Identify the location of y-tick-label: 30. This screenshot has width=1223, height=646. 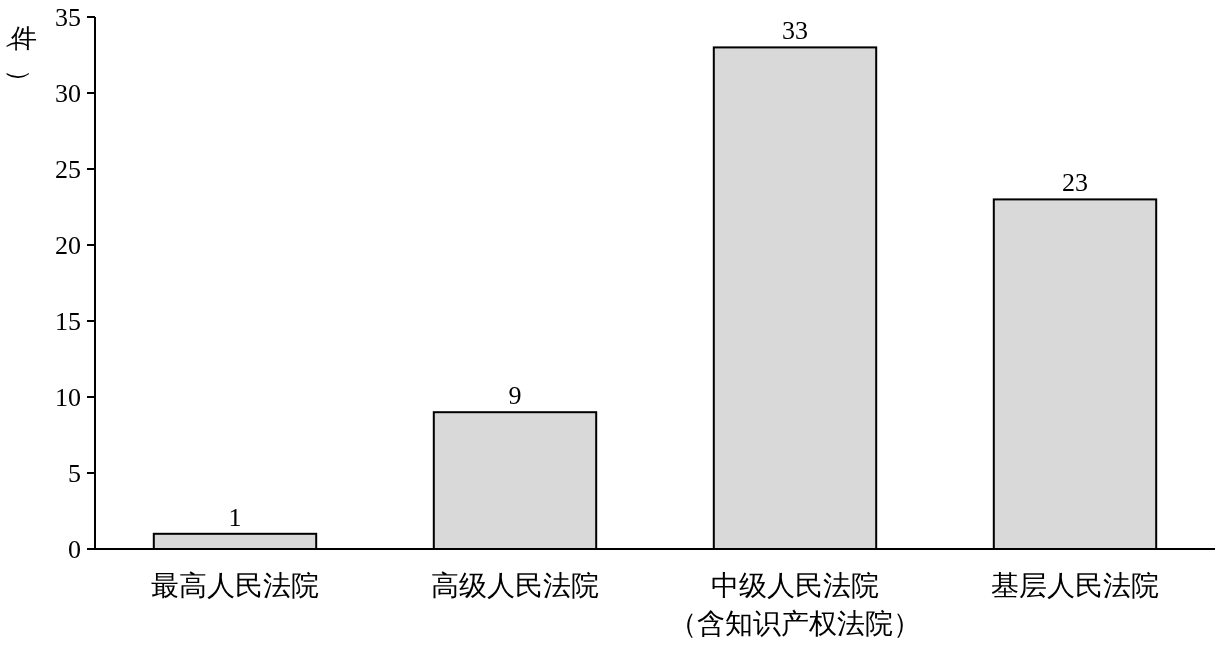
(68, 93).